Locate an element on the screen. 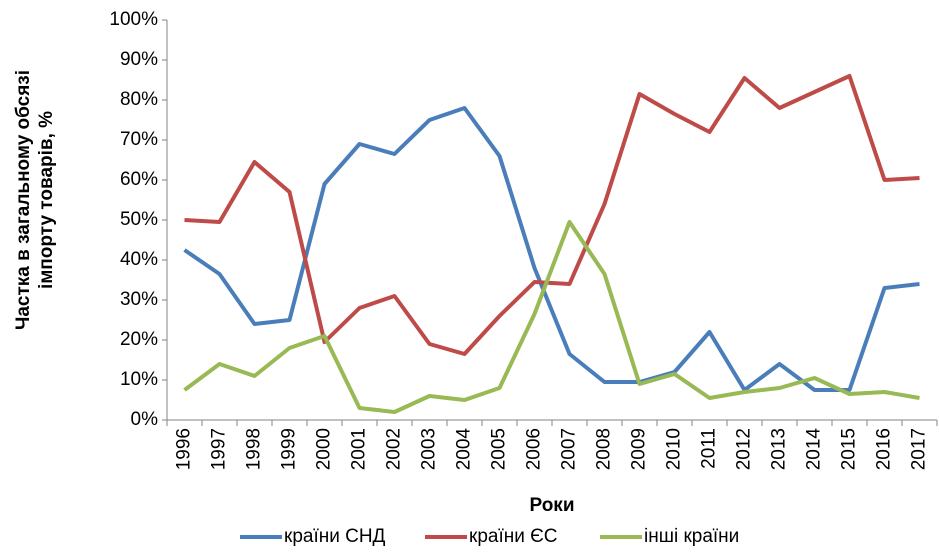  x-tick-label: 1996 is located at coordinates (184, 449).